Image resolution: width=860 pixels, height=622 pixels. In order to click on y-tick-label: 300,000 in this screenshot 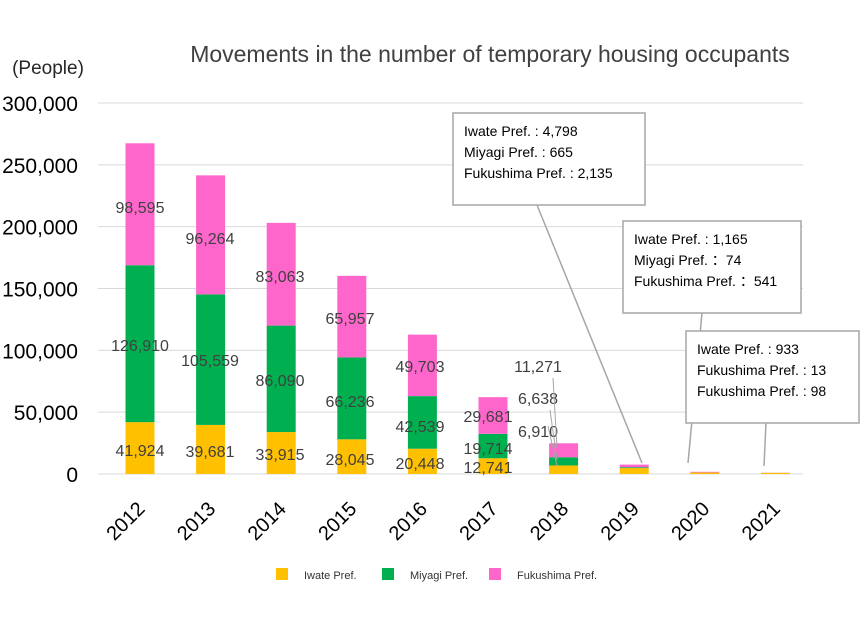, I will do `click(40, 104)`.